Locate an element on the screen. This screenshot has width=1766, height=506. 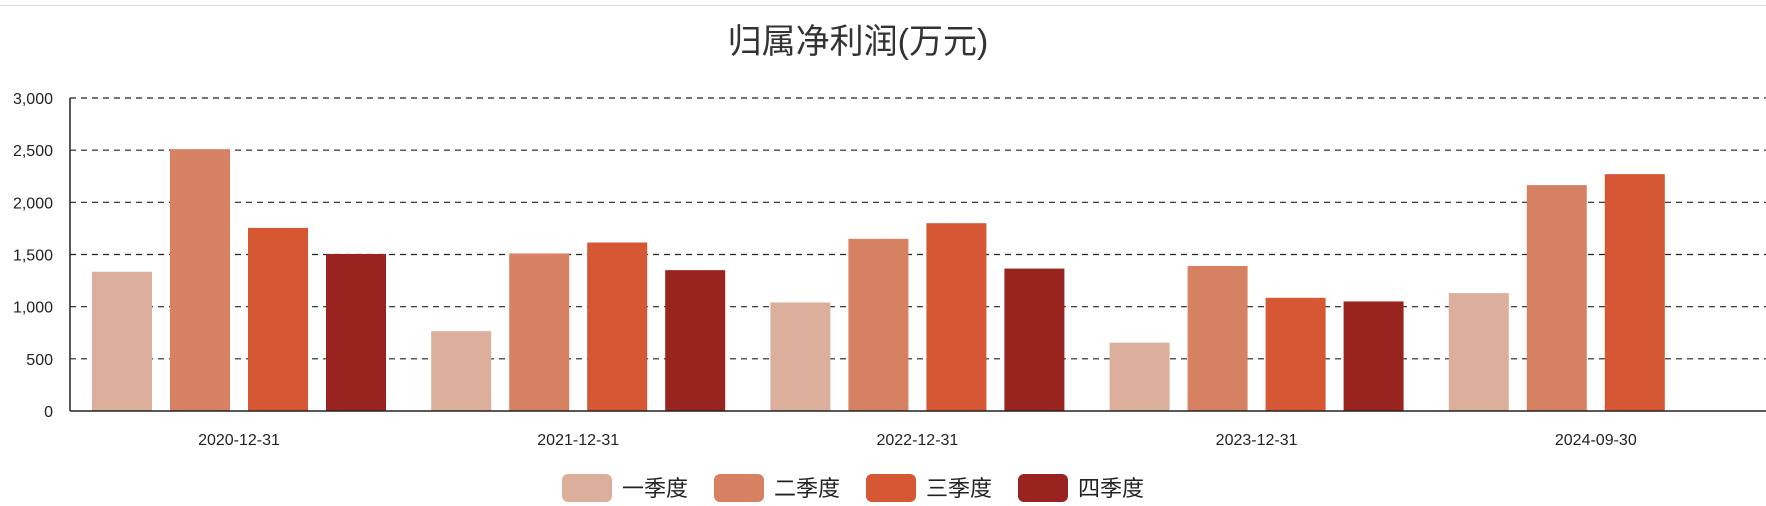
x-tick-label: 2020-12-31 is located at coordinates (239, 440).